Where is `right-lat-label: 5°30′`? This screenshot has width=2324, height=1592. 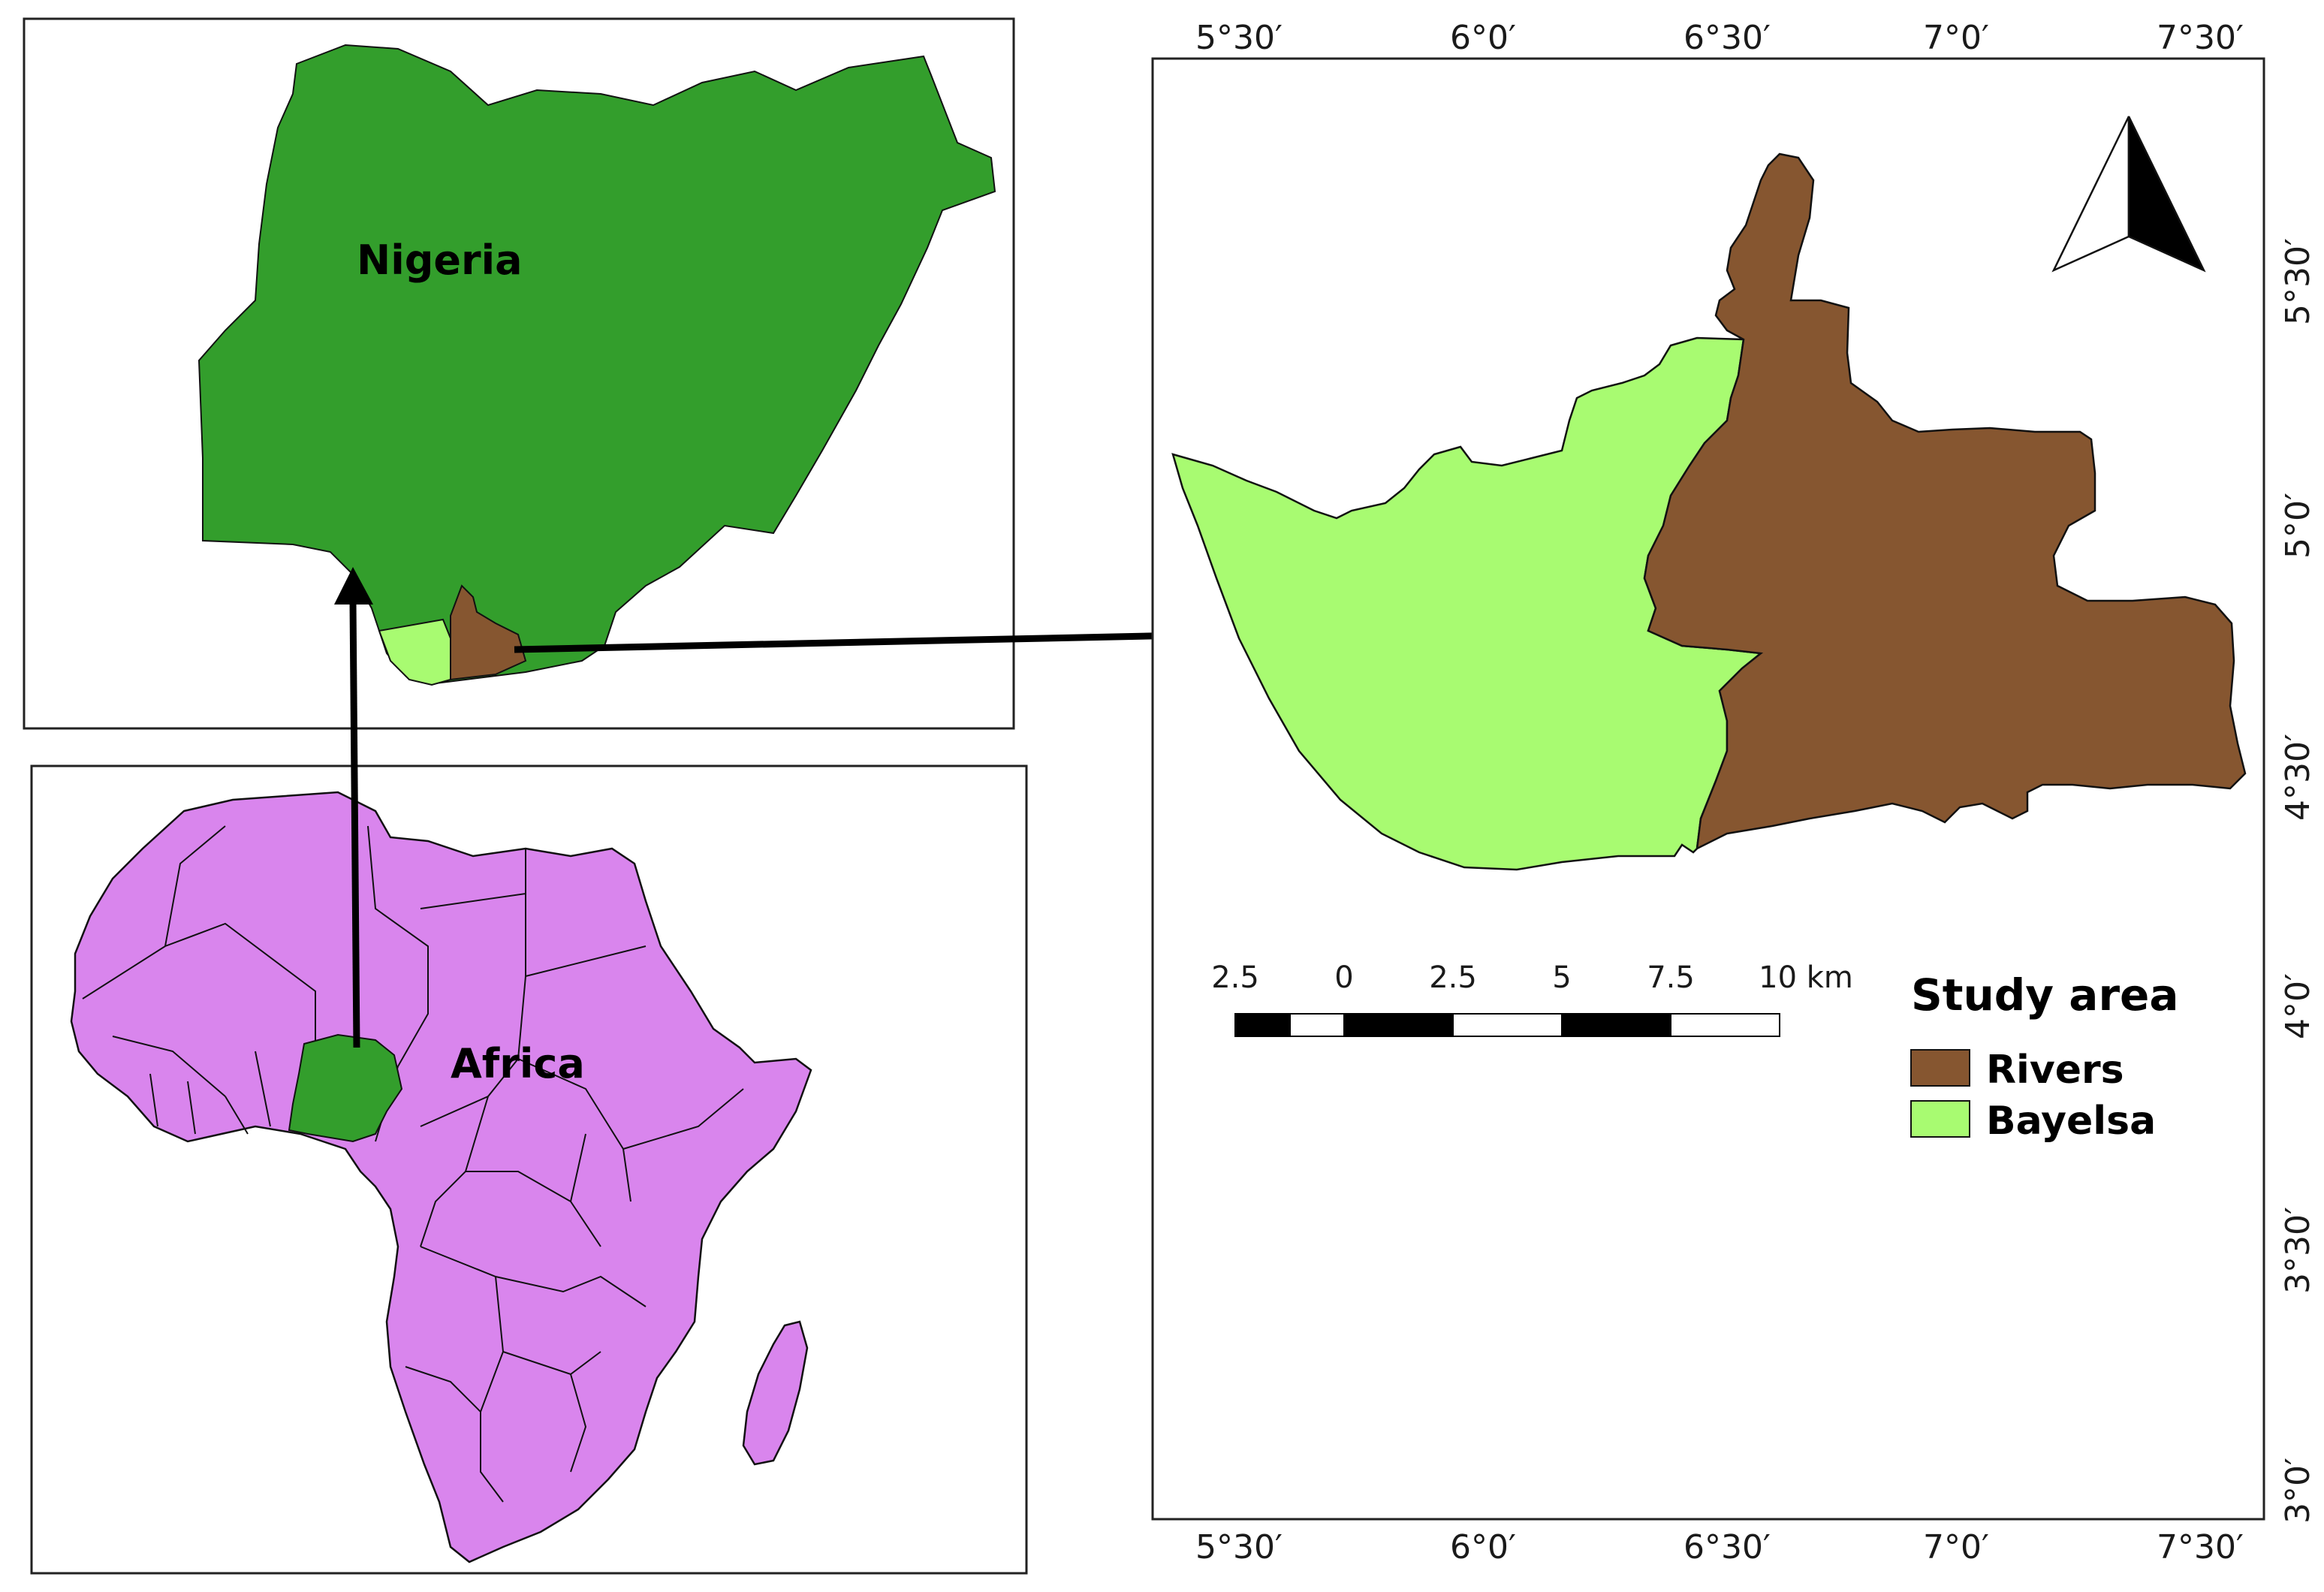
right-lat-label: 5°30′ is located at coordinates (2298, 282).